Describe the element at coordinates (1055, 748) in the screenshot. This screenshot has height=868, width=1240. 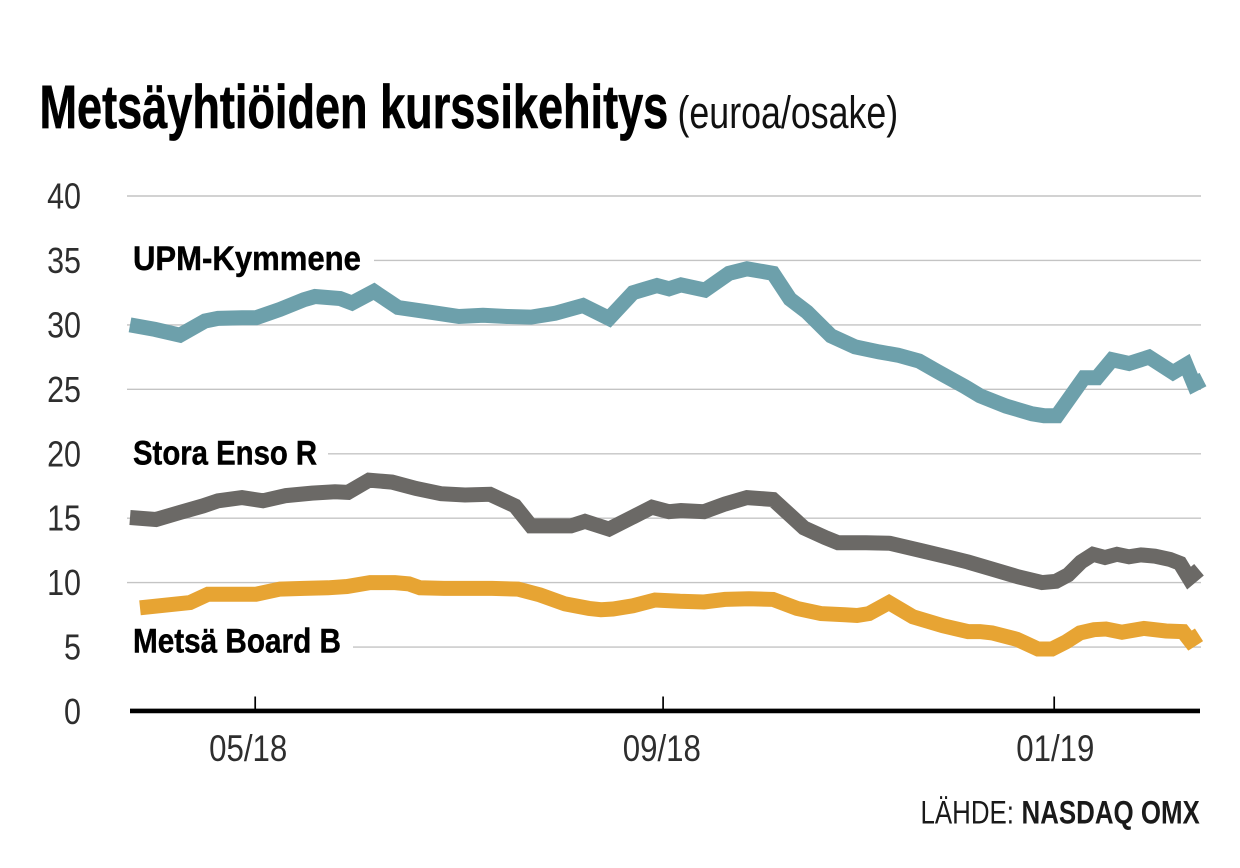
I see `svg-text: 01/19` at that location.